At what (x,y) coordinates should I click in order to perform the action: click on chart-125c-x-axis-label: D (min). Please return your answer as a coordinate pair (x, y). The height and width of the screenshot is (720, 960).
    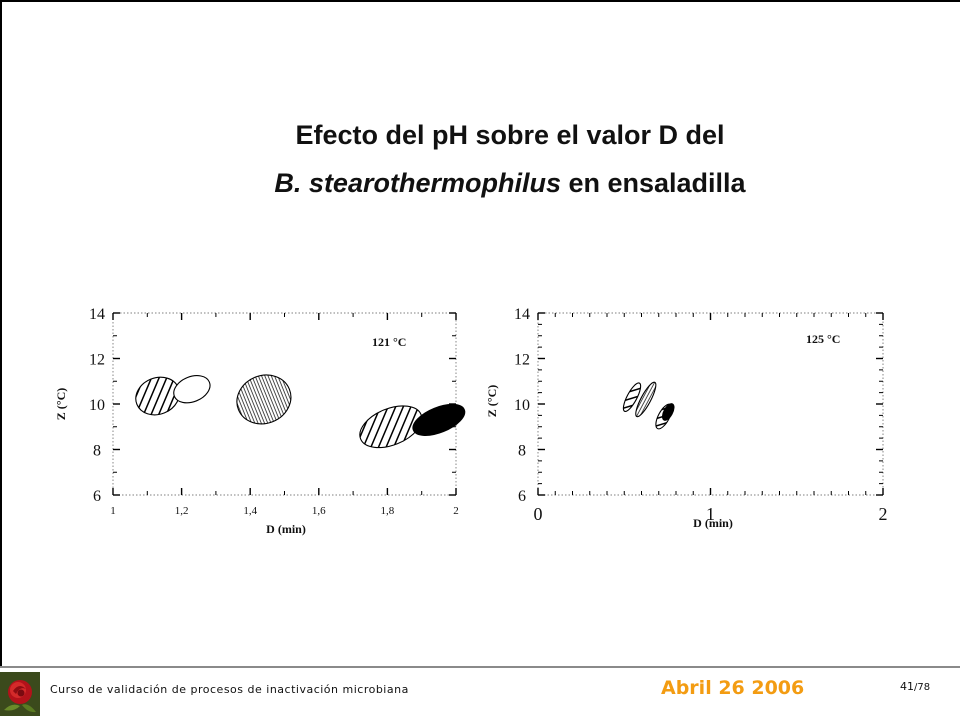
    Looking at the image, I should click on (713, 523).